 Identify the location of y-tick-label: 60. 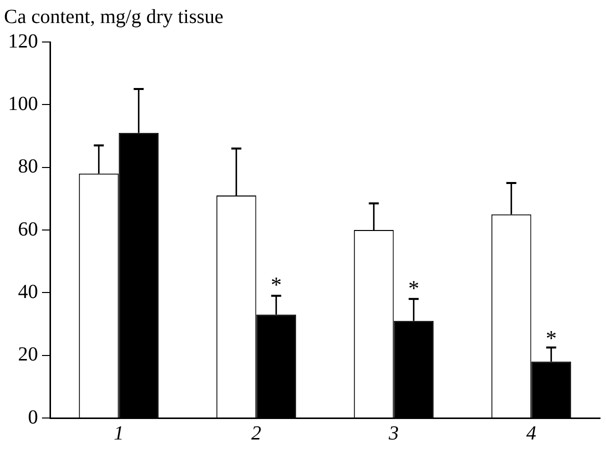
(28, 229).